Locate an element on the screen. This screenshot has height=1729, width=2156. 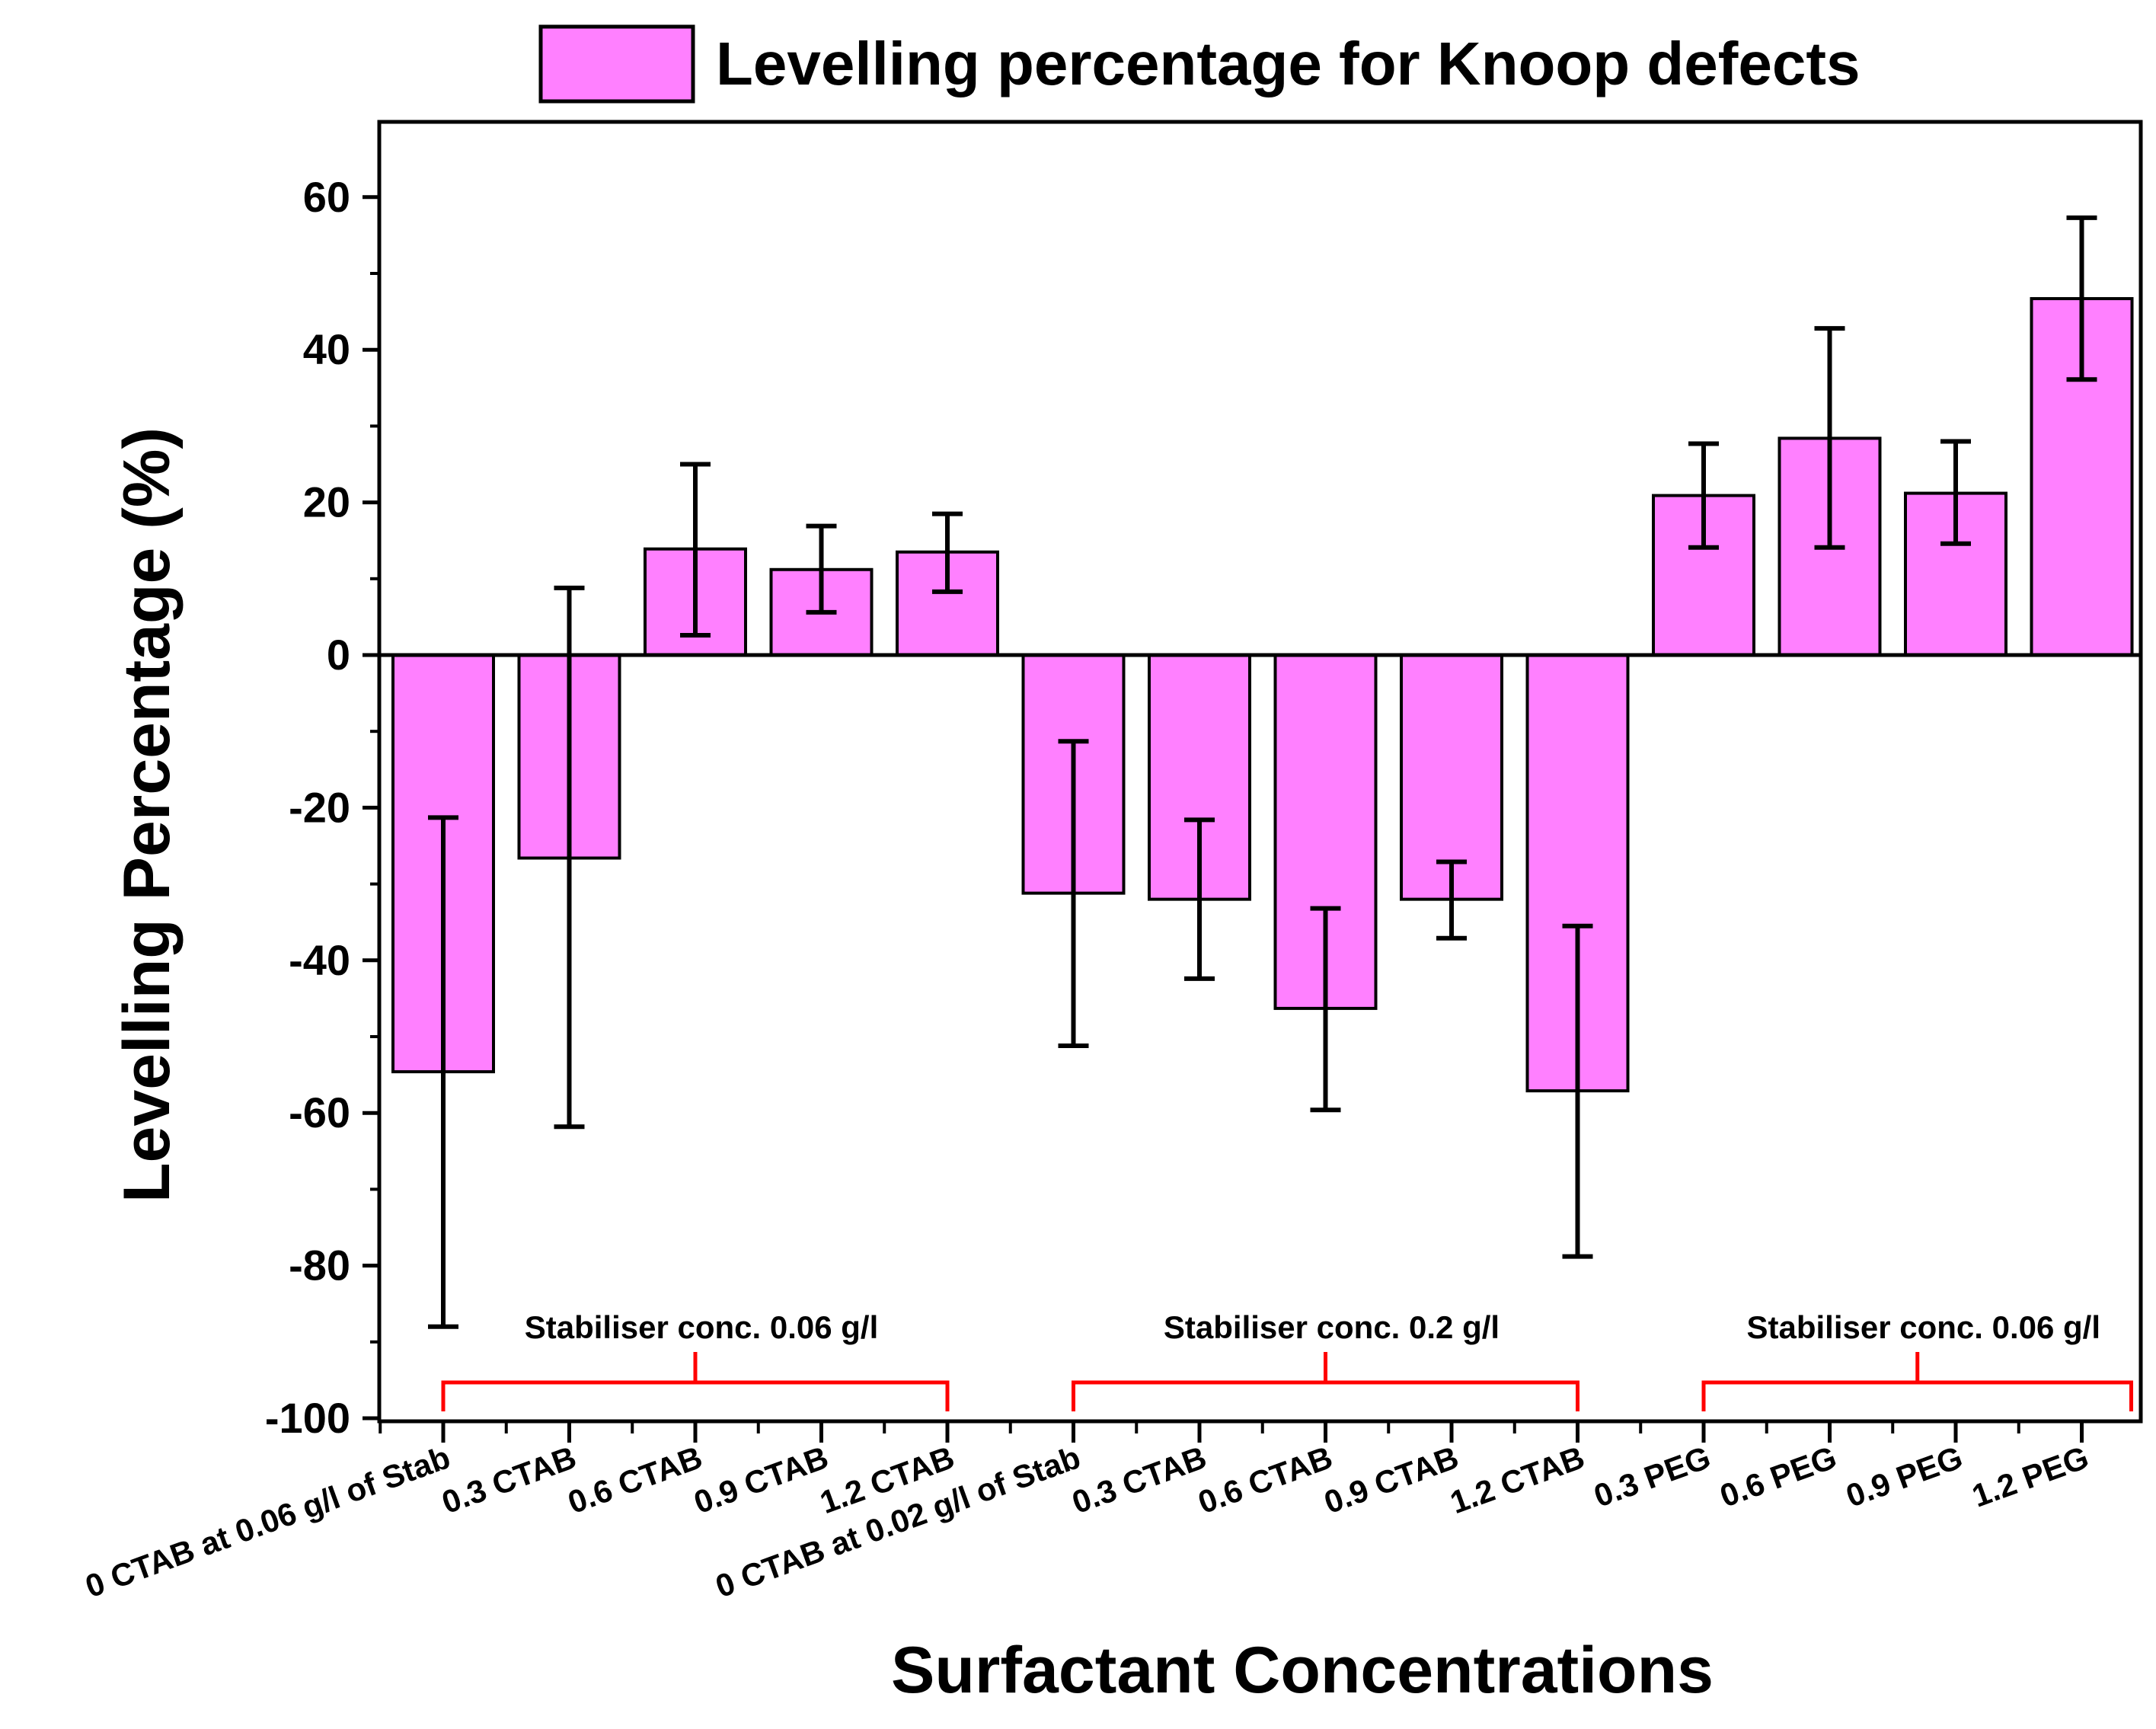
category-label: 0.6 PEG is located at coordinates (1778, 1476).